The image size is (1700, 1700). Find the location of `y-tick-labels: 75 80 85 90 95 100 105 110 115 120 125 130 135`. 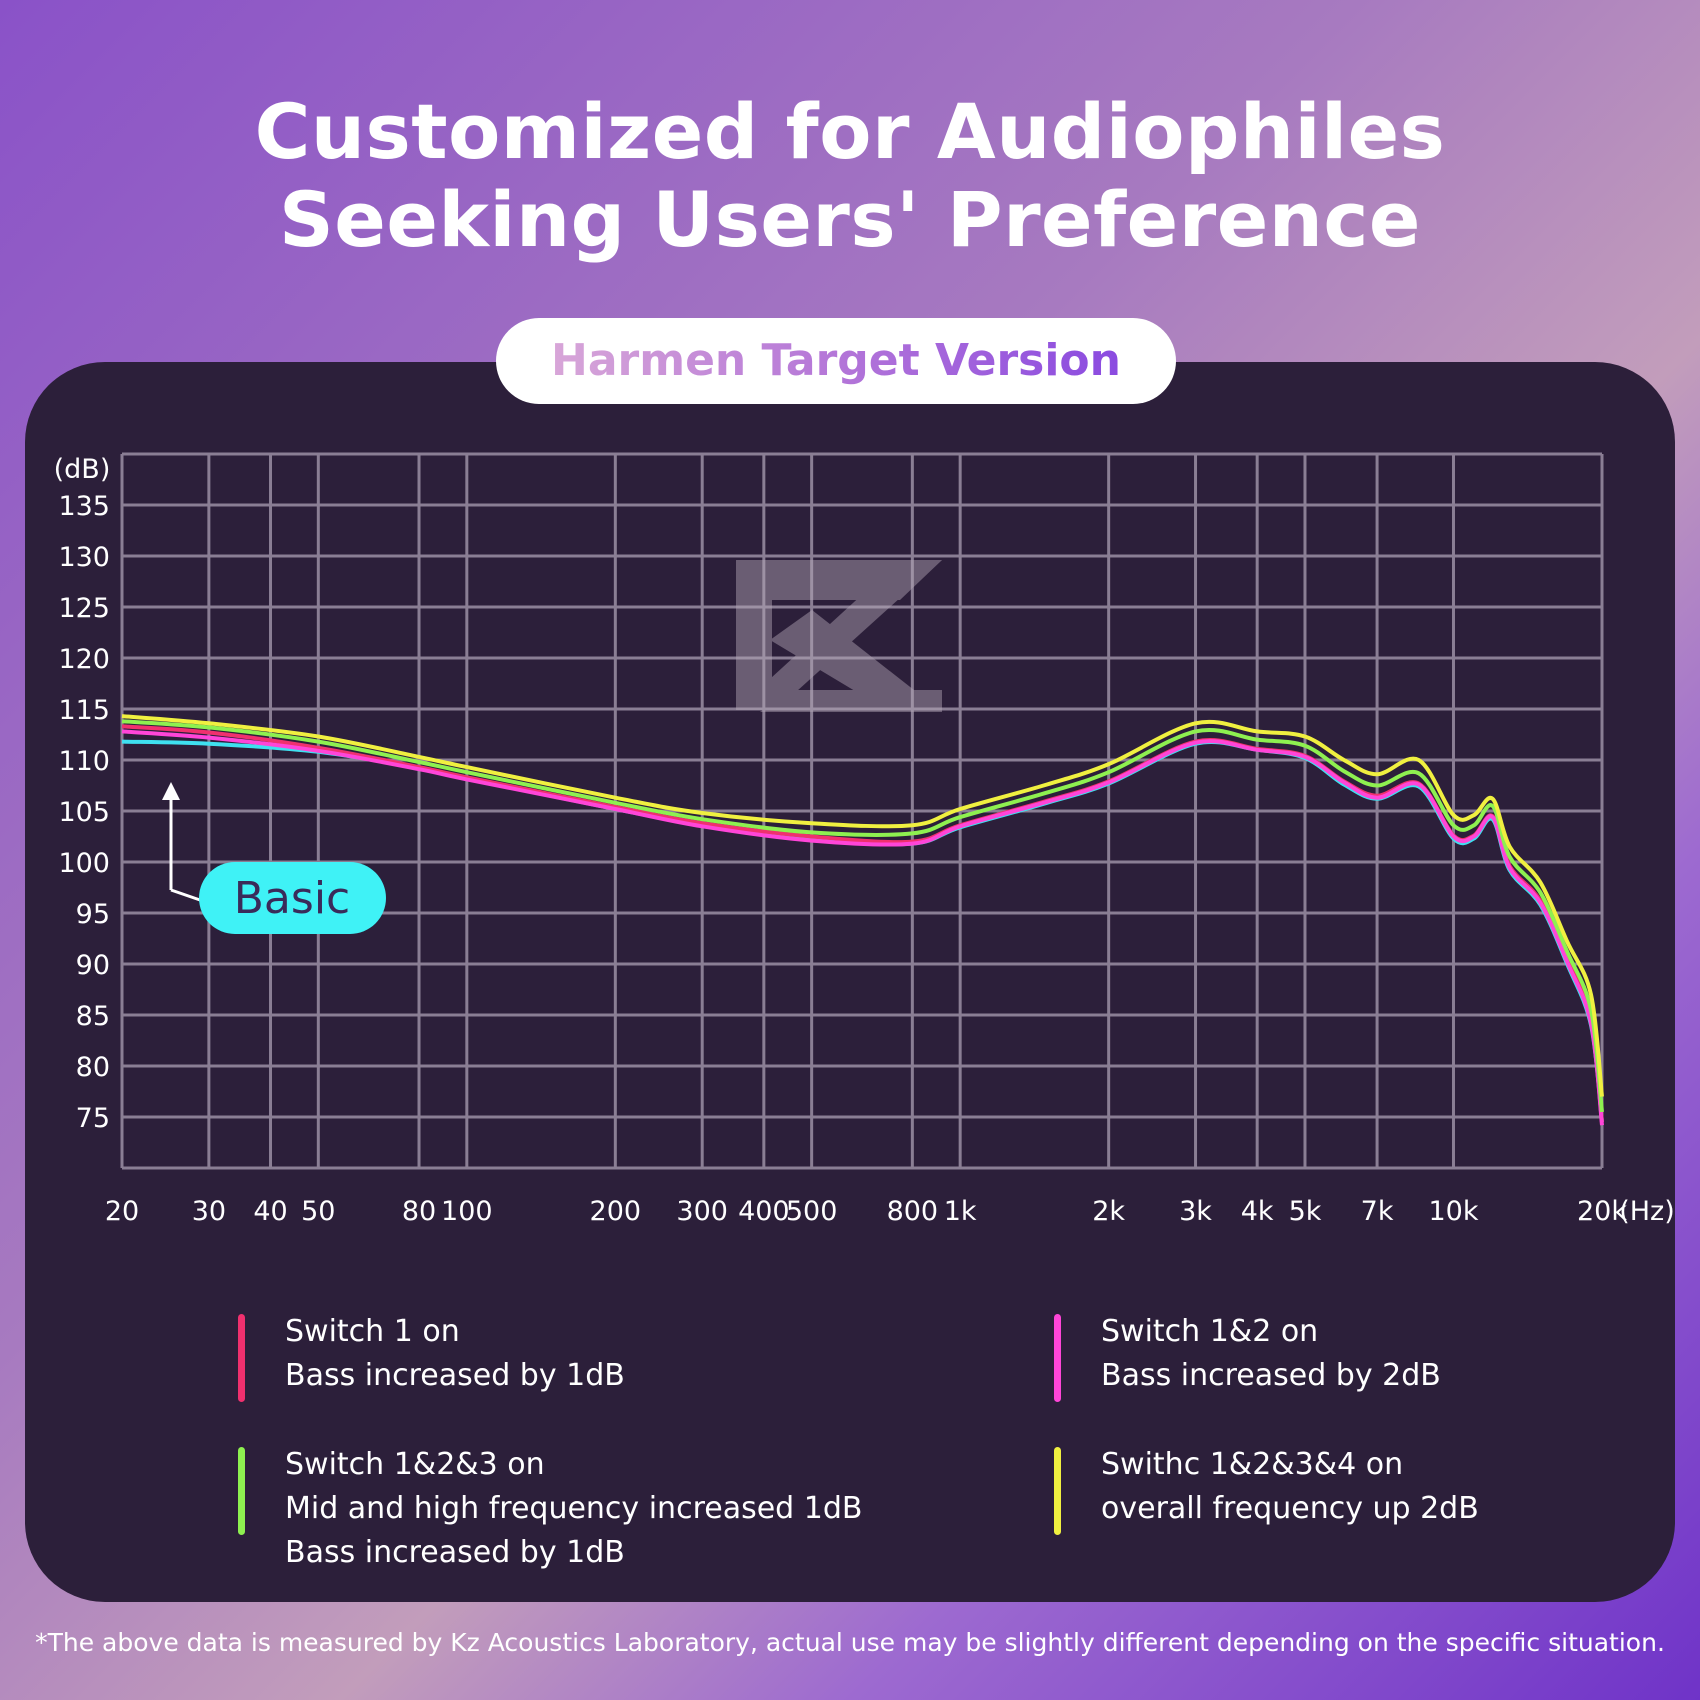

y-tick-labels: 75 80 85 90 95 100 105 110 115 120 125 130 135 is located at coordinates (84, 812).